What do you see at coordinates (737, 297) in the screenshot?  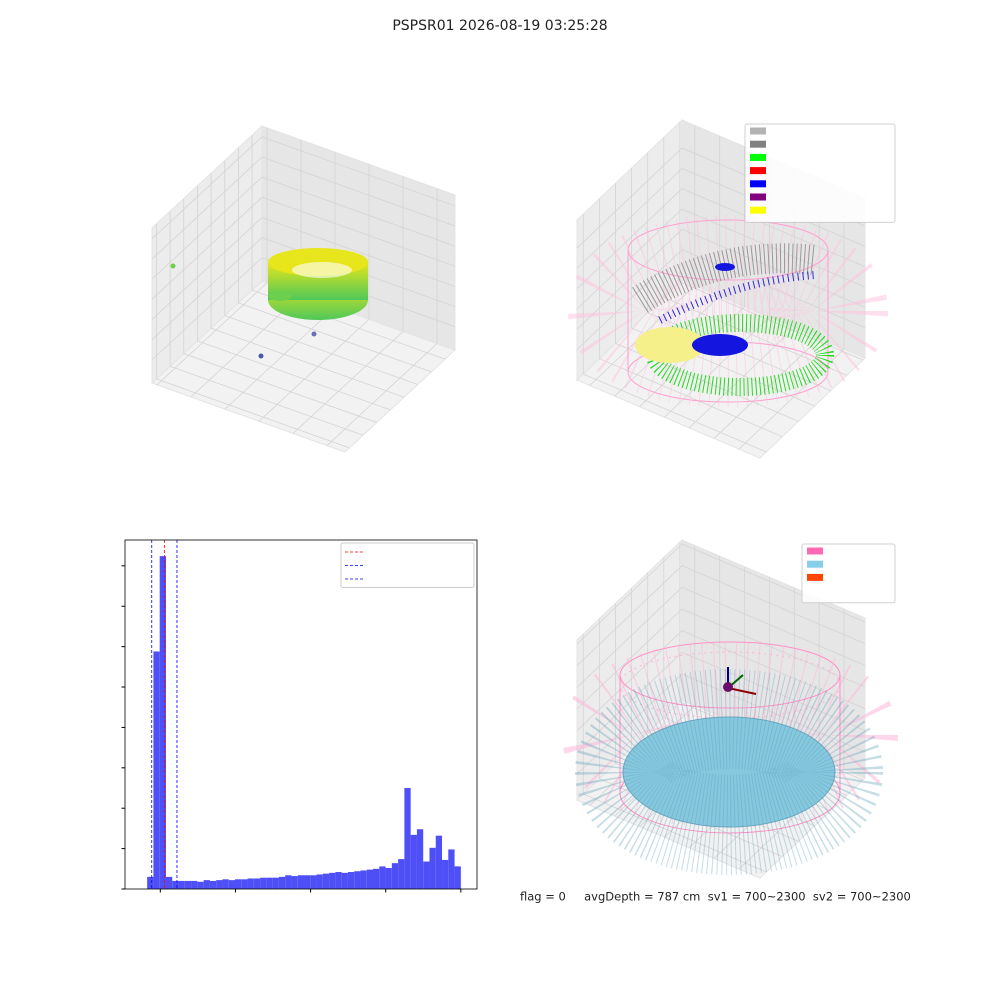 I see `noise` at bounding box center [737, 297].